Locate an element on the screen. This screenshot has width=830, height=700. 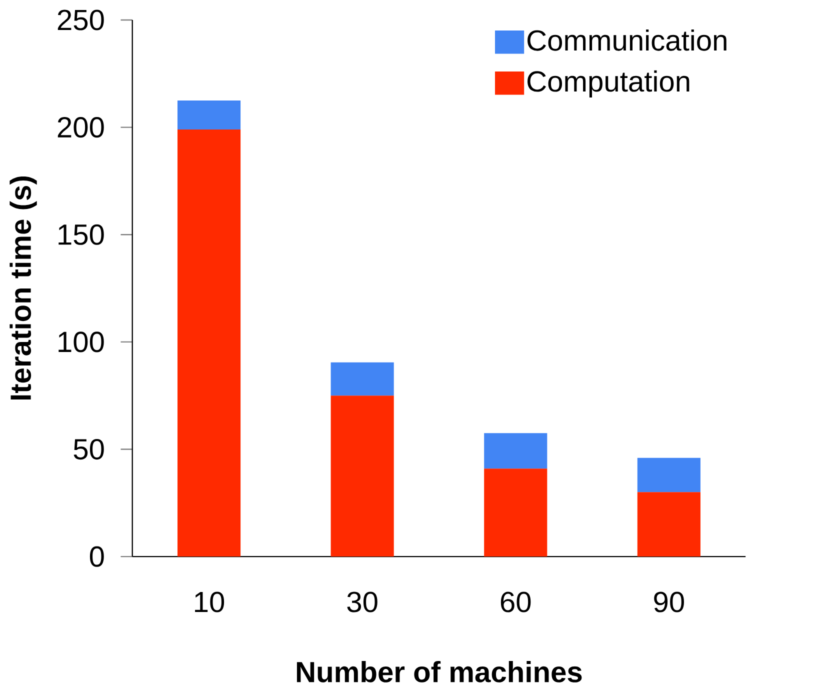
y-tick-label: 100 is located at coordinates (81, 342).